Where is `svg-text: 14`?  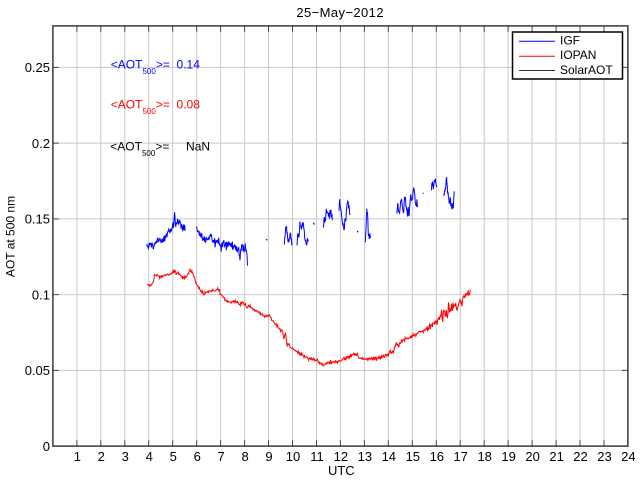 svg-text: 14 is located at coordinates (389, 456).